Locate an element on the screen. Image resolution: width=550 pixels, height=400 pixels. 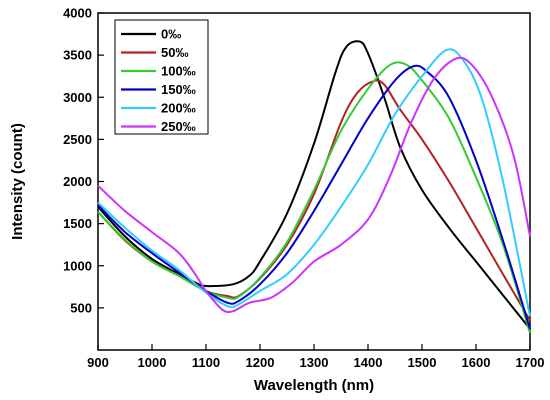
x-tick-label: 1100 is located at coordinates (206, 362).